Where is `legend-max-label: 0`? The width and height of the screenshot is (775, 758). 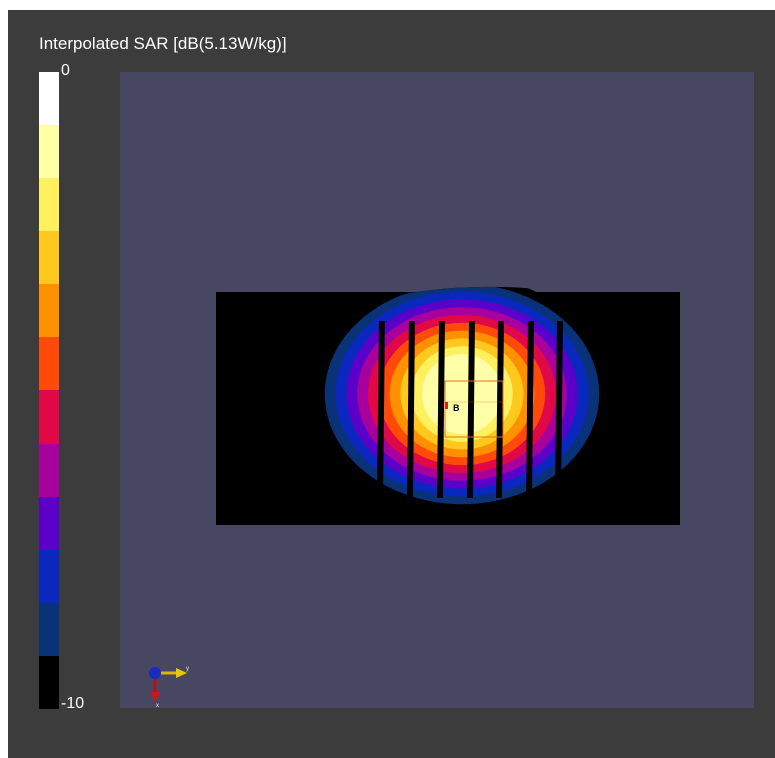 legend-max-label: 0 is located at coordinates (65, 70).